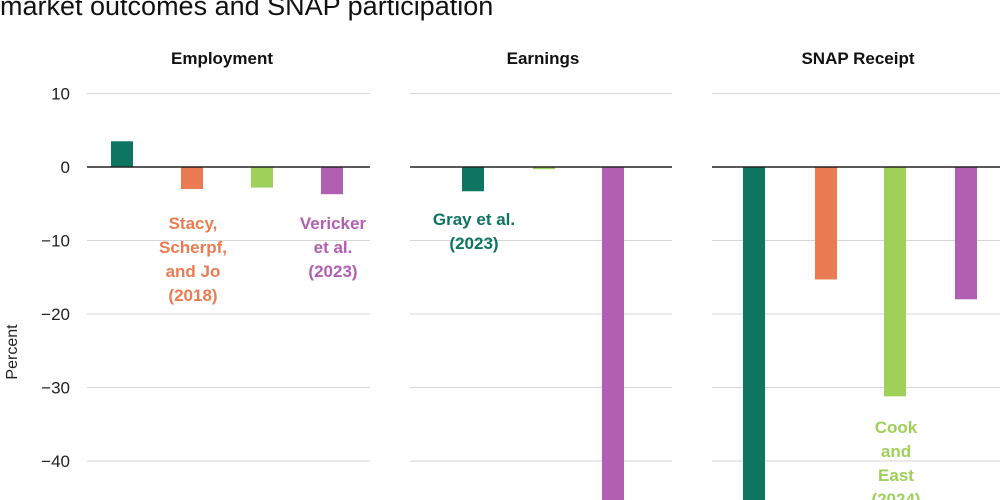 The image size is (1000, 500). I want to click on bar-annotation: Cook and East (2024), so click(895, 459).